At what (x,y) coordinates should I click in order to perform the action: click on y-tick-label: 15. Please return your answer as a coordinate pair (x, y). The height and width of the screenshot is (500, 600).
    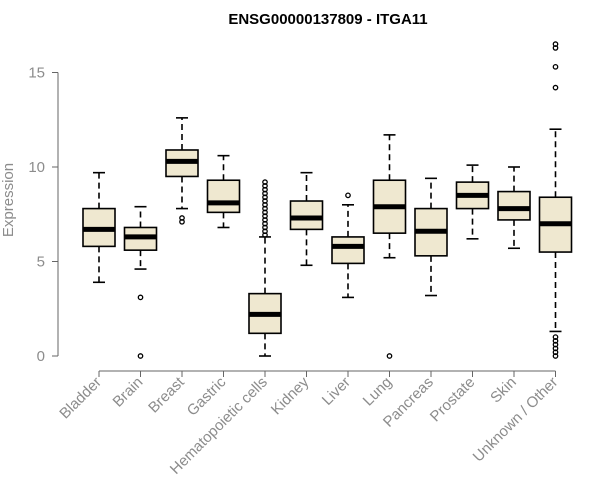
    Looking at the image, I should click on (36, 73).